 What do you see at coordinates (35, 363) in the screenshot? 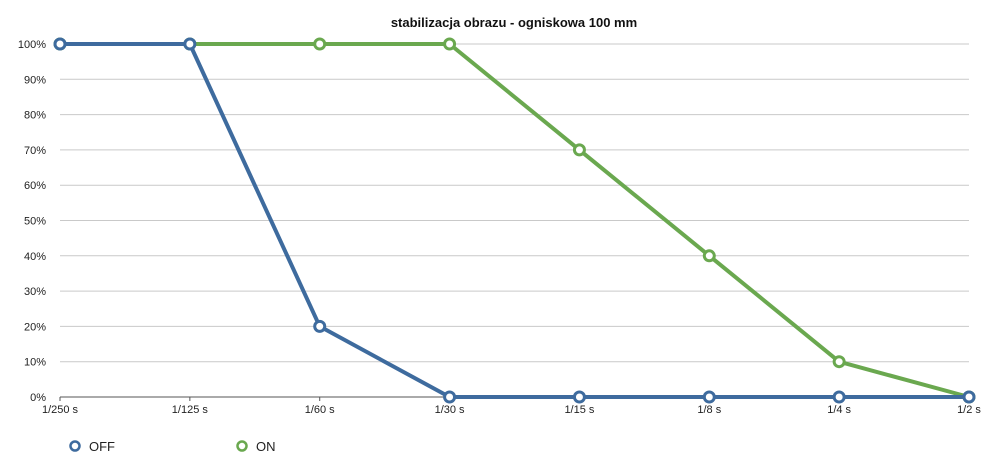
I see `y-tick-label: 10%` at bounding box center [35, 363].